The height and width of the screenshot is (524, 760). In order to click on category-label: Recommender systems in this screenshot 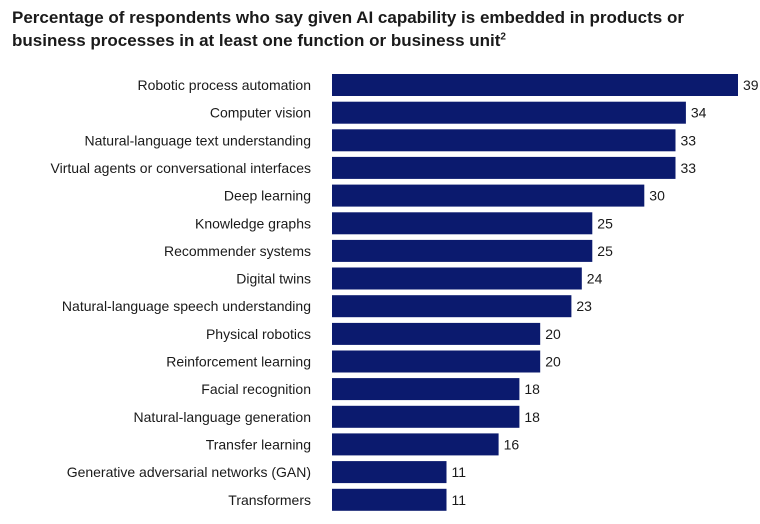, I will do `click(237, 251)`.